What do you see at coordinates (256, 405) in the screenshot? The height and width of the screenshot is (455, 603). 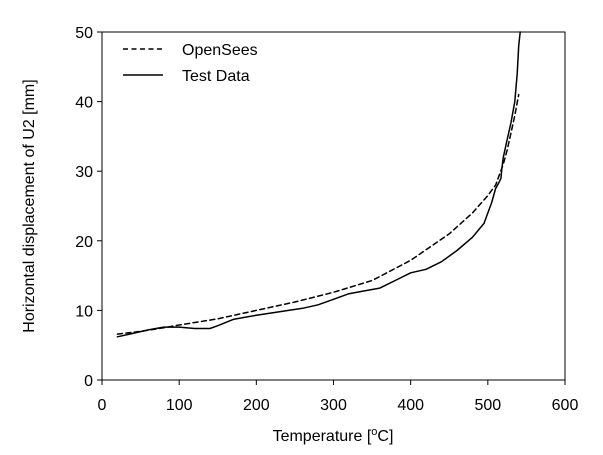 I see `x-tick-label: 200` at bounding box center [256, 405].